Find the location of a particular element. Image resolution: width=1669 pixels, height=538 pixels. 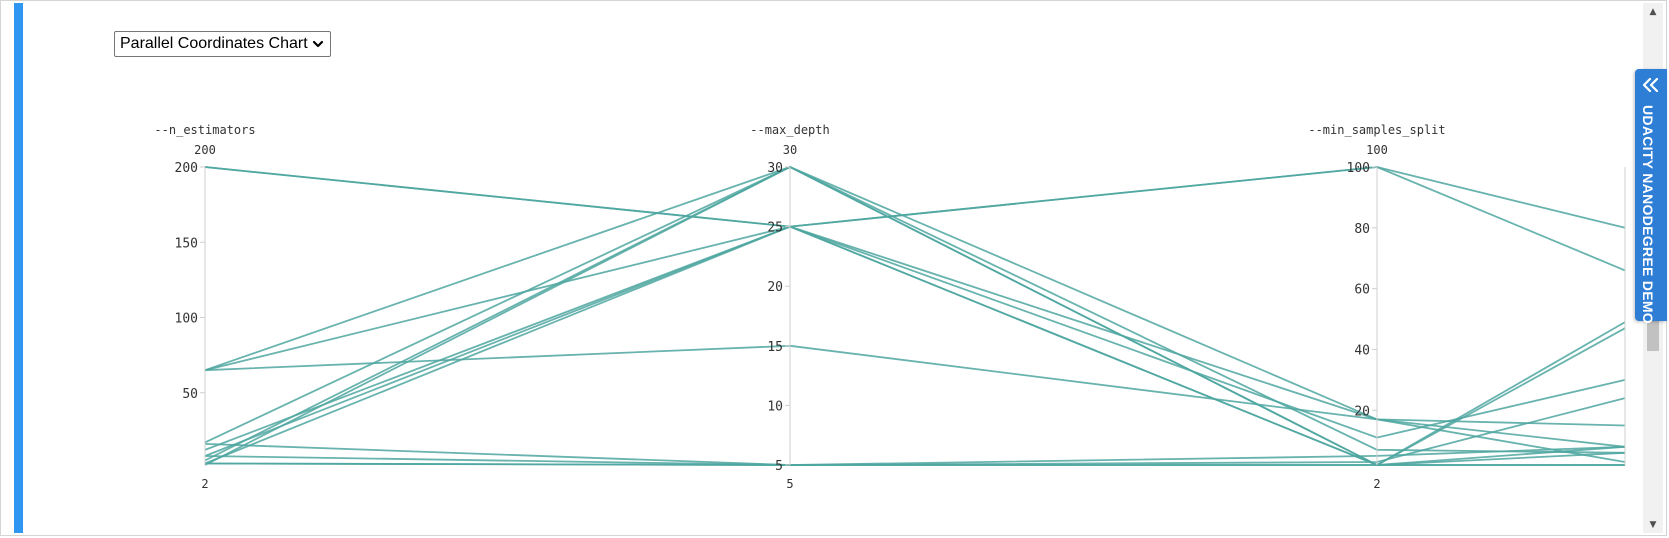

chart-type-select-value: Parallel Coordinates Chart is located at coordinates (214, 43).